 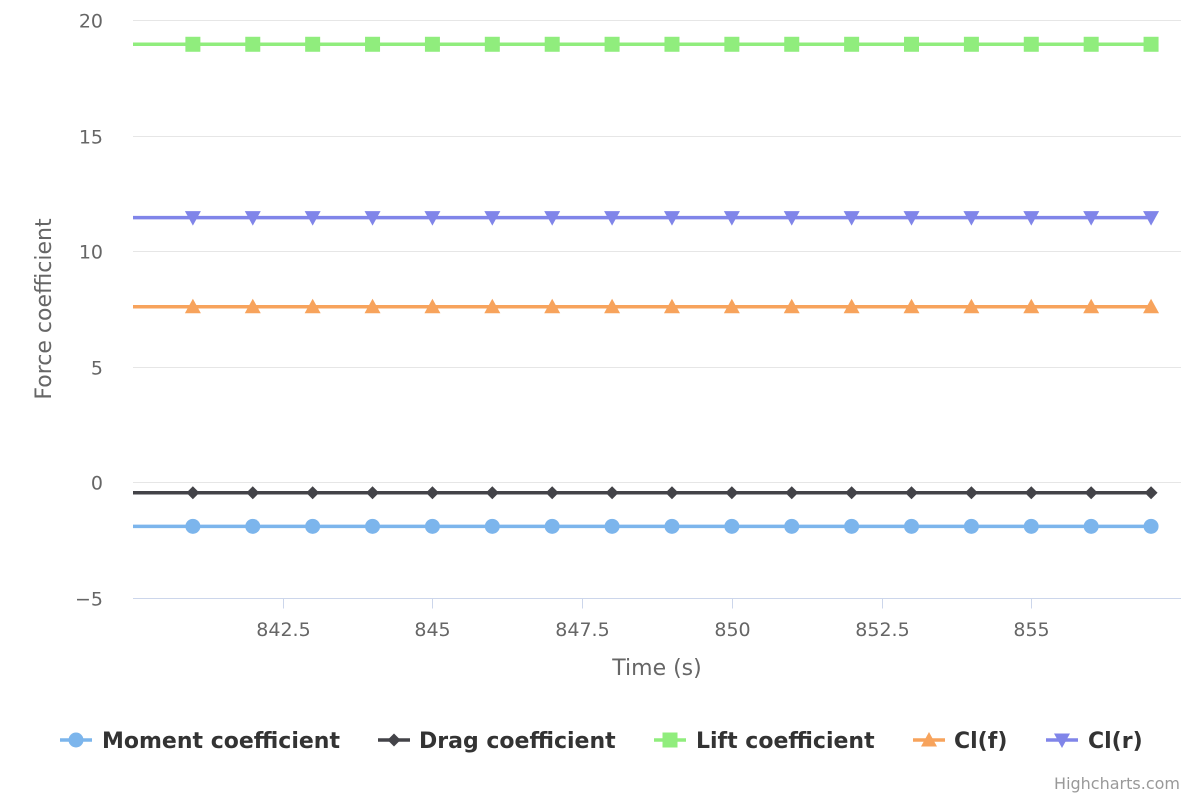 What do you see at coordinates (645, 493) in the screenshot?
I see `series-drag-coefficient` at bounding box center [645, 493].